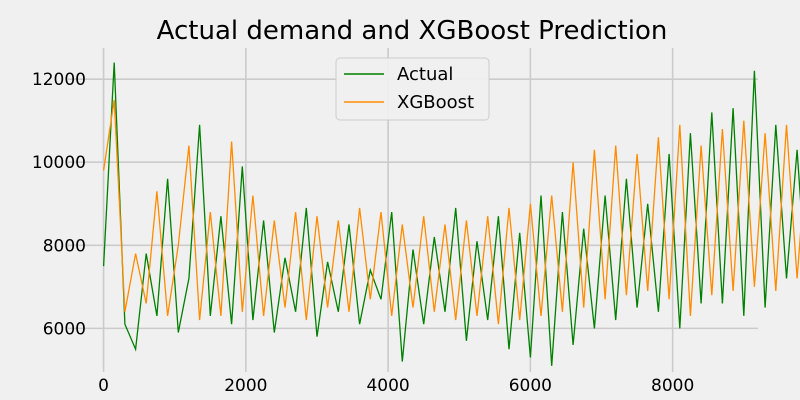 The image size is (800, 400). What do you see at coordinates (387, 386) in the screenshot?
I see `x-tick-label: 4000` at bounding box center [387, 386].